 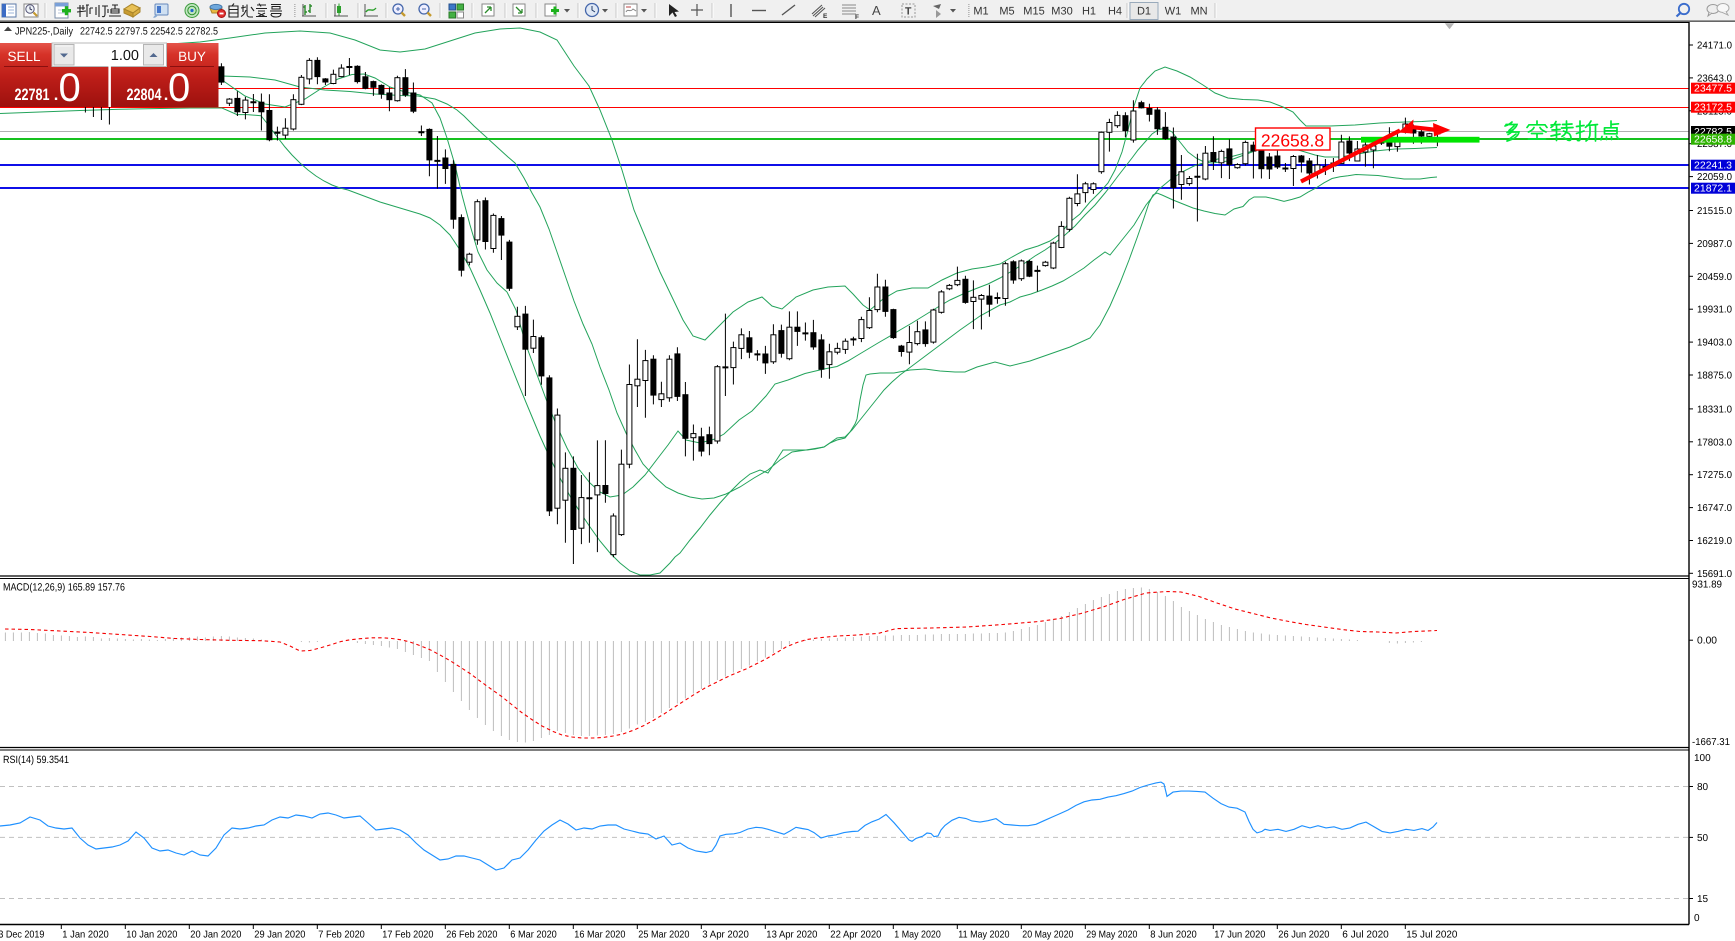 I want to click on svg-text: M30, so click(x=1061, y=12).